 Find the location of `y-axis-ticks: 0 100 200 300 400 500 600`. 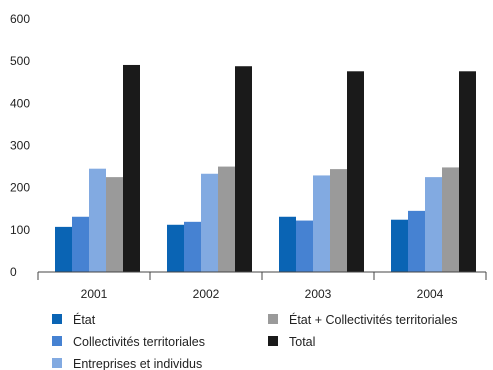

y-axis-ticks: 0 100 200 300 400 500 600 is located at coordinates (20, 145).